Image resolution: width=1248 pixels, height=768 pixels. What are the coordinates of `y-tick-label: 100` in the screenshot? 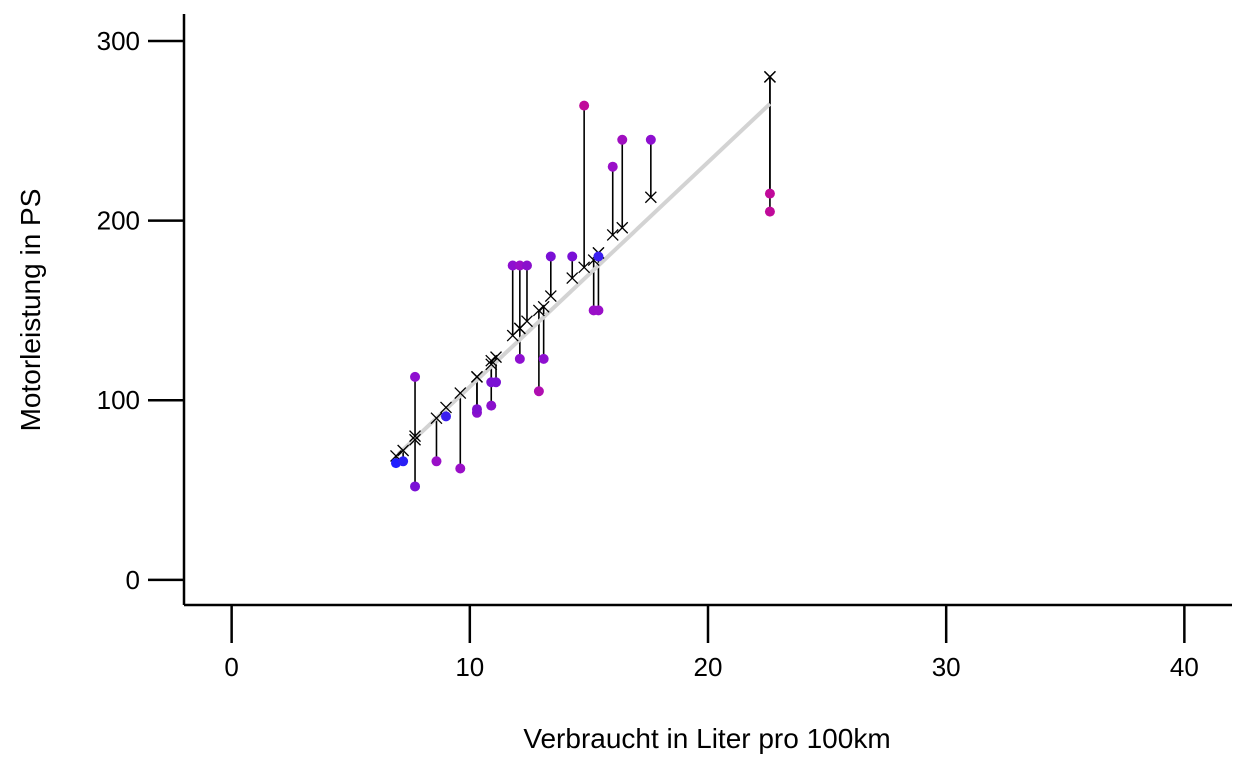 It's located at (118, 400).